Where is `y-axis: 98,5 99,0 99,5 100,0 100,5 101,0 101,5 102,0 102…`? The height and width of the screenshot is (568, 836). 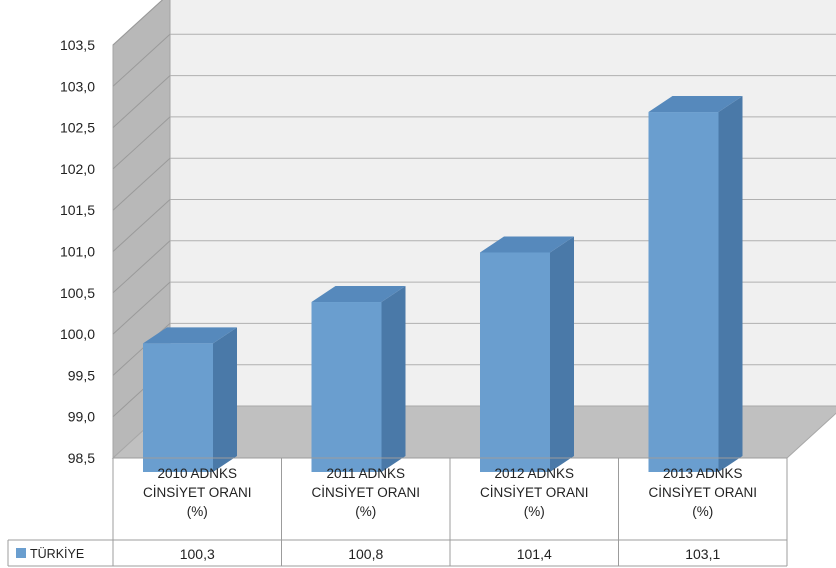
y-axis: 98,5 99,0 99,5 100,0 100,5 101,0 101,5 102,0 102… is located at coordinates (77, 251).